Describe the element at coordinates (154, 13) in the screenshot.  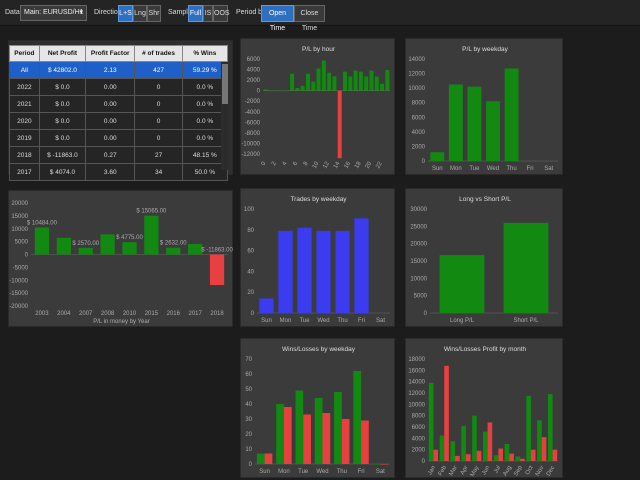
I see `direction-short-button: Shr` at that location.